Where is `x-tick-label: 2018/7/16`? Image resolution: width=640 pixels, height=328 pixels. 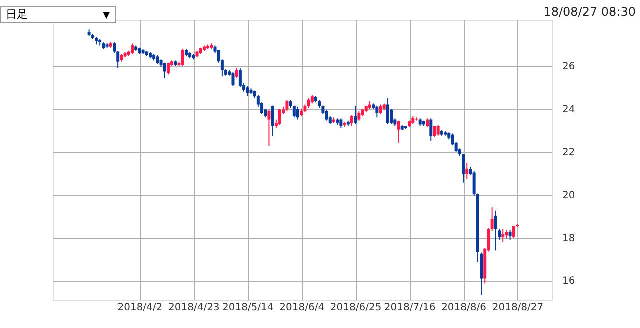
x-tick-label: 2018/7/16 is located at coordinates (410, 308).